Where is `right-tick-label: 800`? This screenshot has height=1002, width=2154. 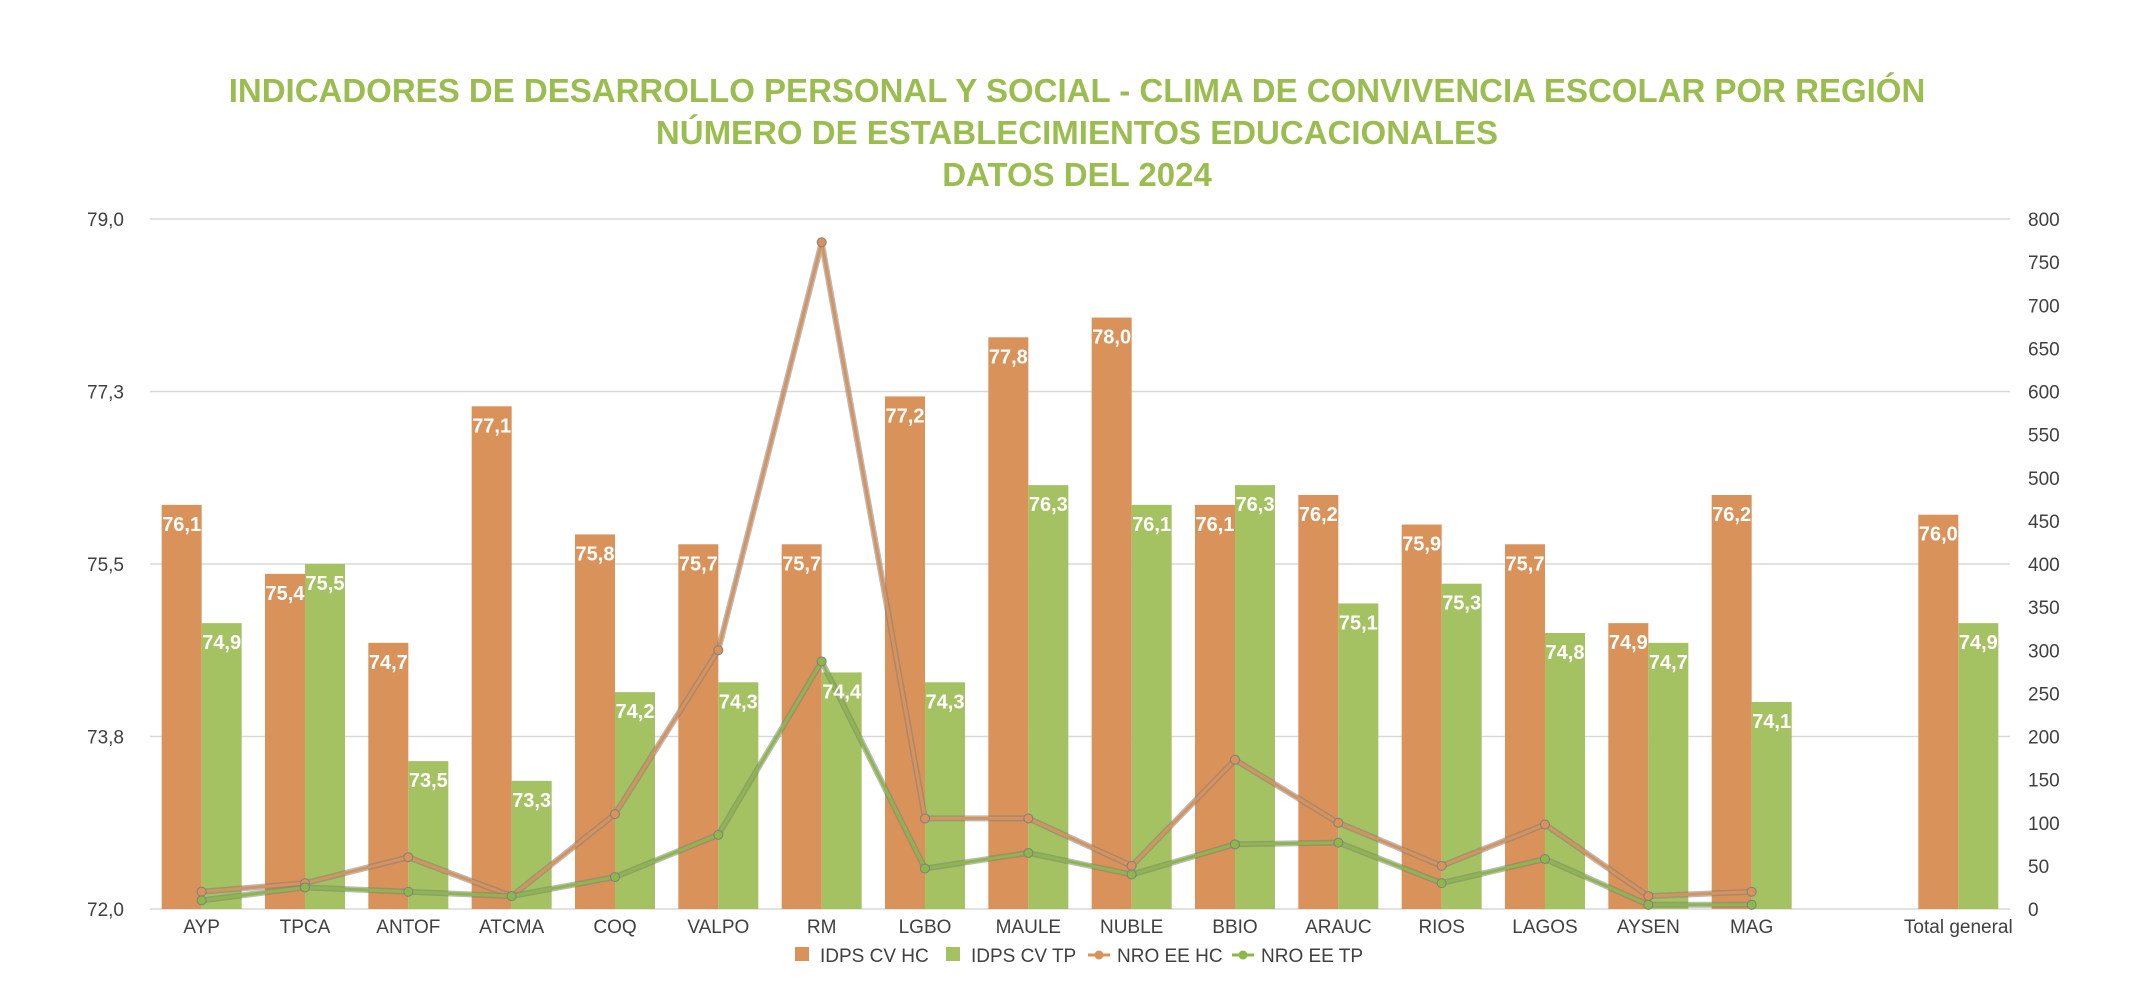 right-tick-label: 800 is located at coordinates (2044, 220).